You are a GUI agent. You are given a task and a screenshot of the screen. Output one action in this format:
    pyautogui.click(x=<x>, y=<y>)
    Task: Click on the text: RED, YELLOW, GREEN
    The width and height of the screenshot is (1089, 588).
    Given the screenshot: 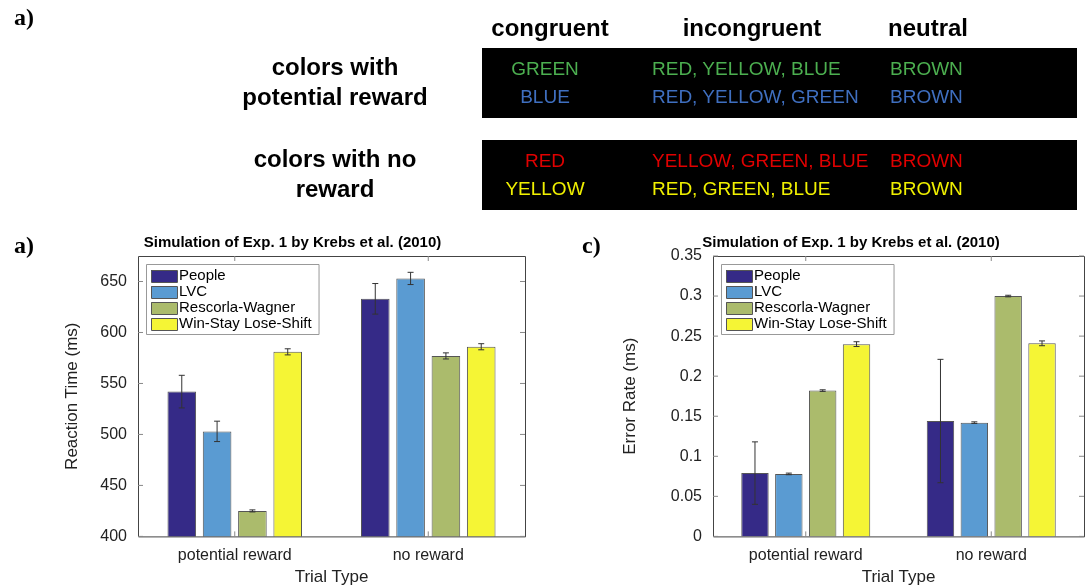 What is the action you would take?
    pyautogui.click(x=755, y=96)
    